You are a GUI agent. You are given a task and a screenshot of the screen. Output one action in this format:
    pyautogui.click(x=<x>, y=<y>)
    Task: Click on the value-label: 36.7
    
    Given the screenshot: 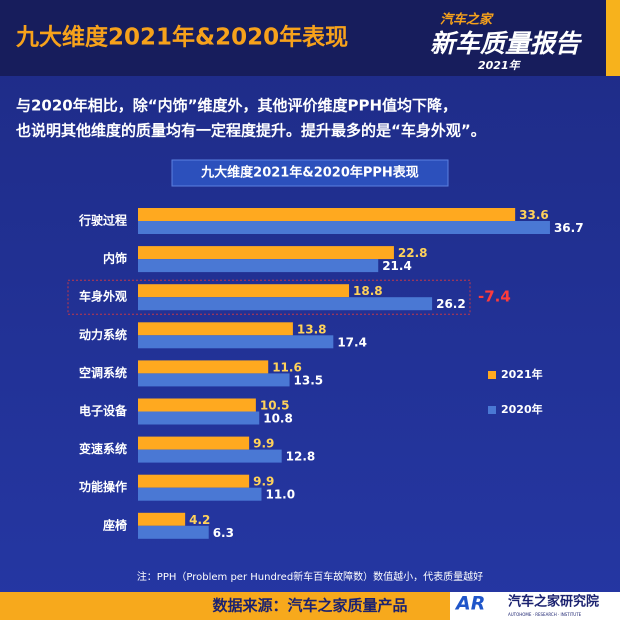 What is the action you would take?
    pyautogui.click(x=569, y=228)
    